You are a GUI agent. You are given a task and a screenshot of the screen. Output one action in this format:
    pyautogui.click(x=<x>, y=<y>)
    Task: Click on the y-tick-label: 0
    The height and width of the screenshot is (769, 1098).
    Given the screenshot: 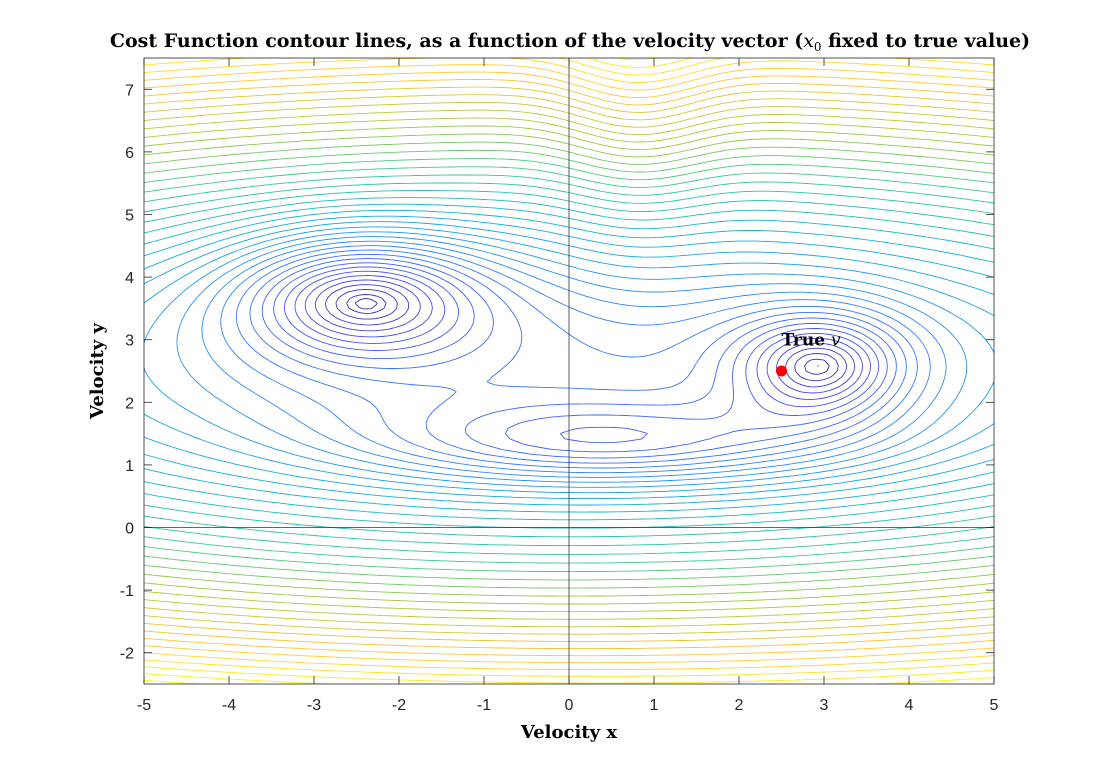 What is the action you would take?
    pyautogui.click(x=129, y=529)
    